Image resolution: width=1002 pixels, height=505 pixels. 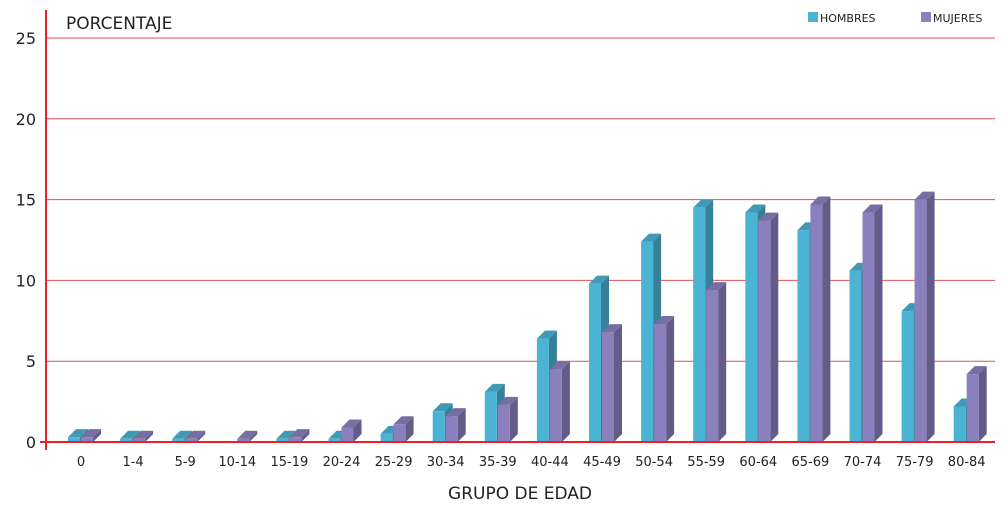 What do you see at coordinates (602, 462) in the screenshot?
I see `x-tick-label-45-49: 45-49` at bounding box center [602, 462].